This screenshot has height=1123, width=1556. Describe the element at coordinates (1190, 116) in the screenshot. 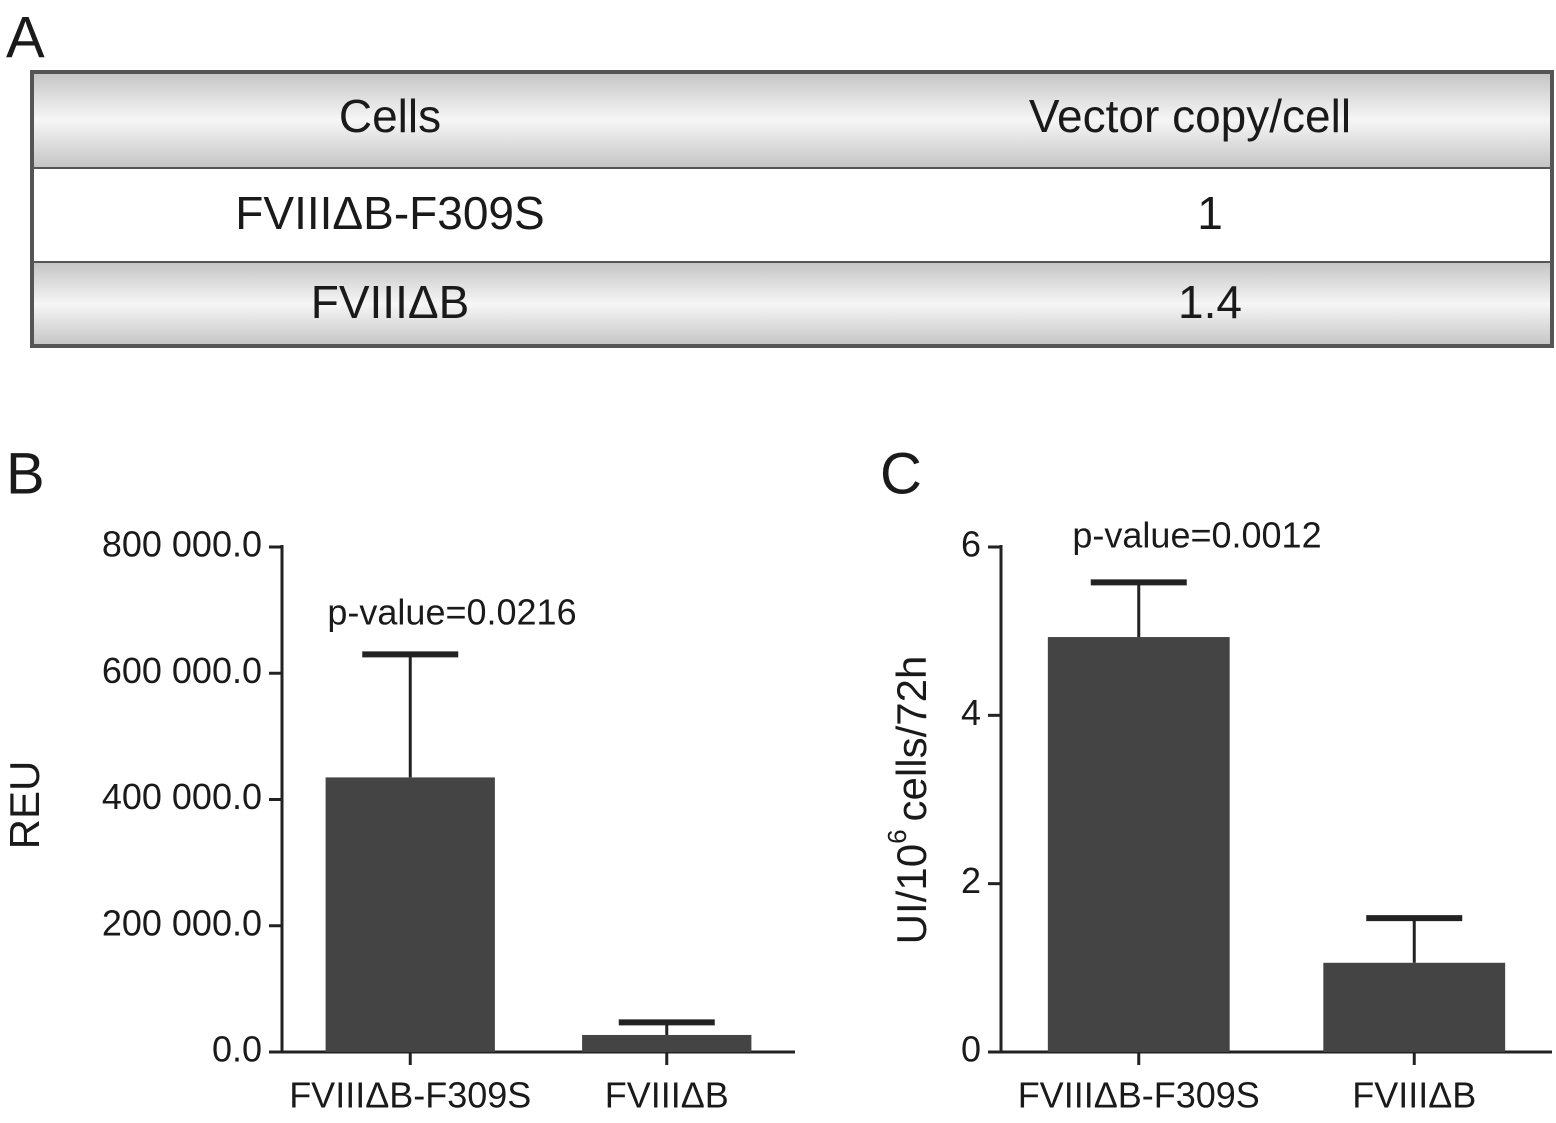

I see `table-header: Vector copy/cell` at that location.